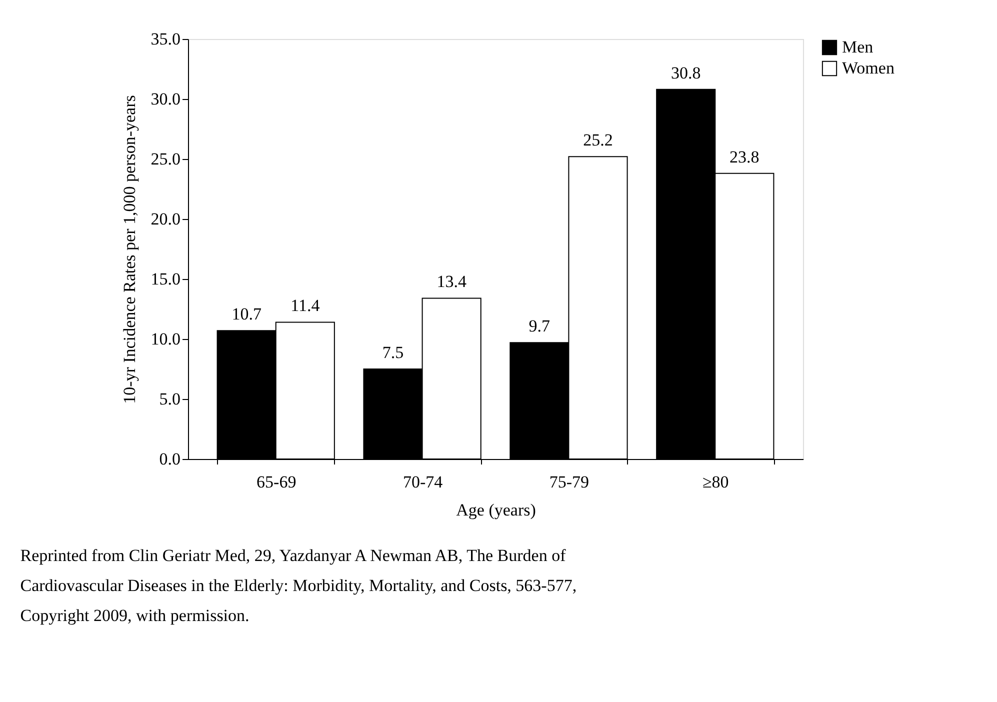 The image size is (997, 702). Describe the element at coordinates (423, 482) in the screenshot. I see `x-tick-label: 70-74` at that location.